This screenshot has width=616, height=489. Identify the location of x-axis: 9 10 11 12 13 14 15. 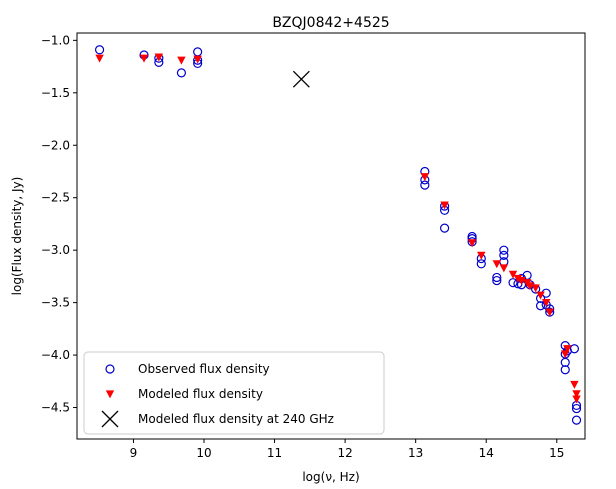
(347, 449).